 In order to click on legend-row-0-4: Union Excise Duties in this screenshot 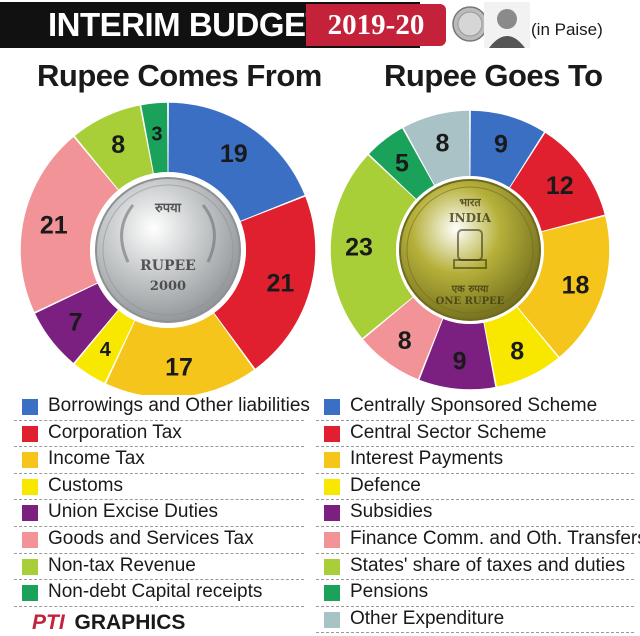, I will do `click(159, 513)`.